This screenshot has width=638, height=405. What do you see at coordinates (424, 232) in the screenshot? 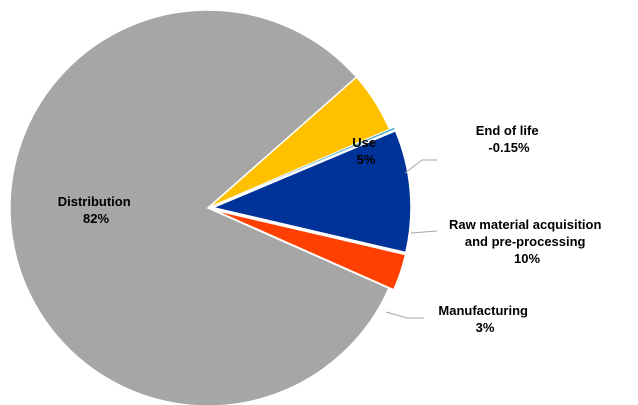
I see `leader-line-raw-material` at bounding box center [424, 232].